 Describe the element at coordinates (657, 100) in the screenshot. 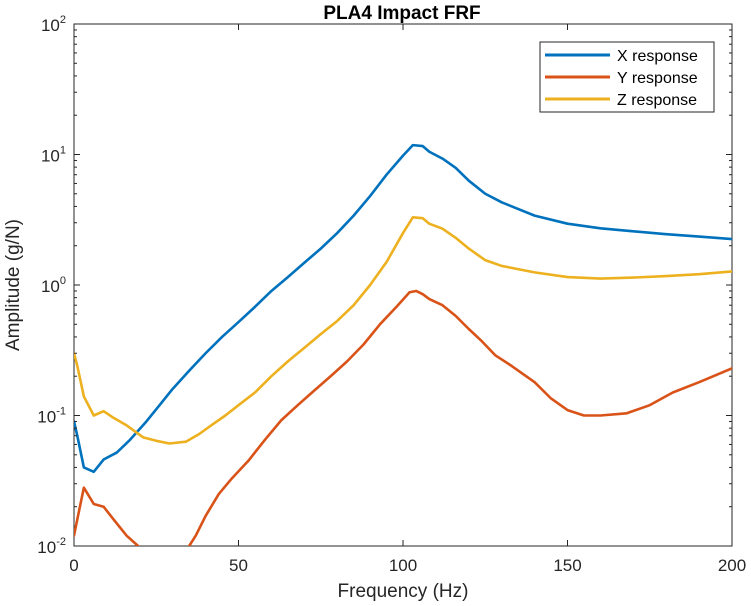

I see `legend-label-z-response: Z response` at that location.